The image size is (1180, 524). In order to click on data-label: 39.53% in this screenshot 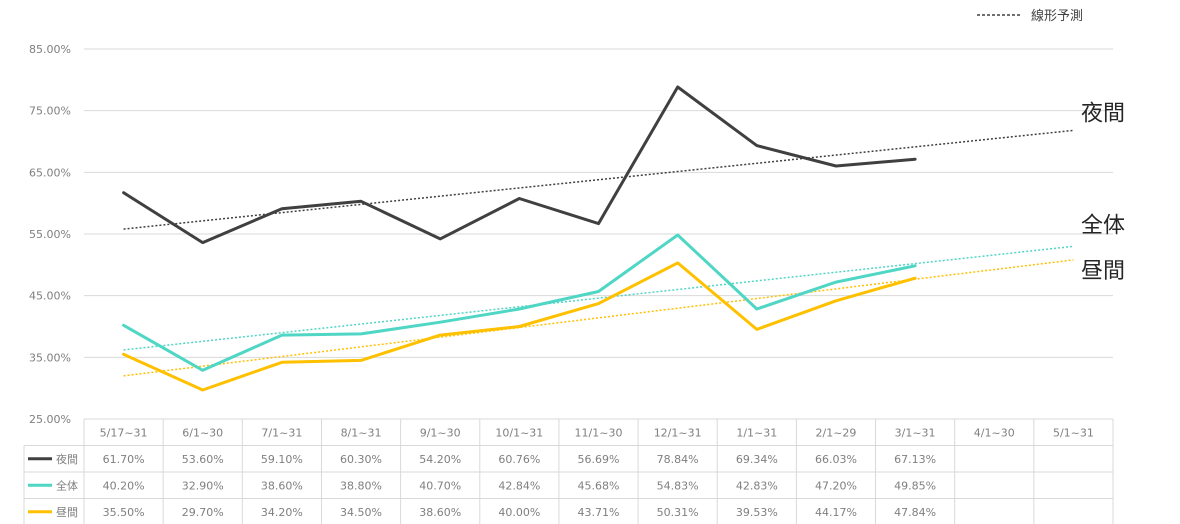, I will do `click(757, 512)`.